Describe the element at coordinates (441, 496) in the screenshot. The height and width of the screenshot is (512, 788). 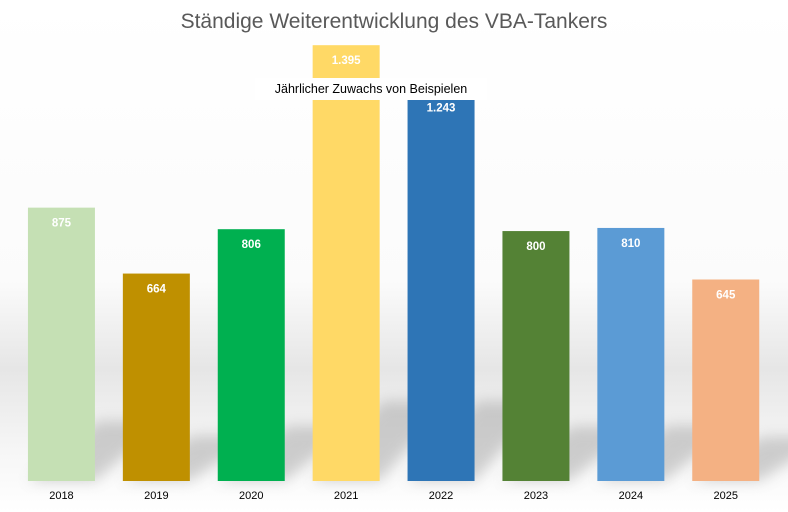
I see `x-tick-label-2022: 2022` at that location.